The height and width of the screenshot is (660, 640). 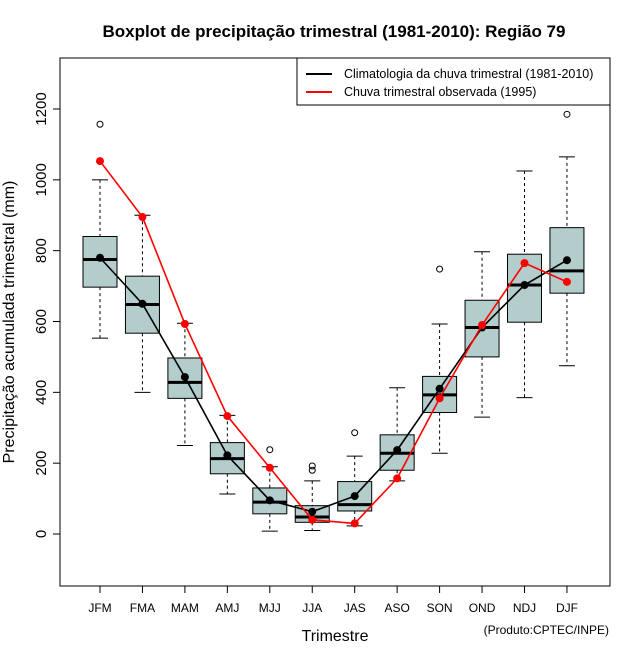 I want to click on x-tick-label: JAS, so click(x=355, y=608).